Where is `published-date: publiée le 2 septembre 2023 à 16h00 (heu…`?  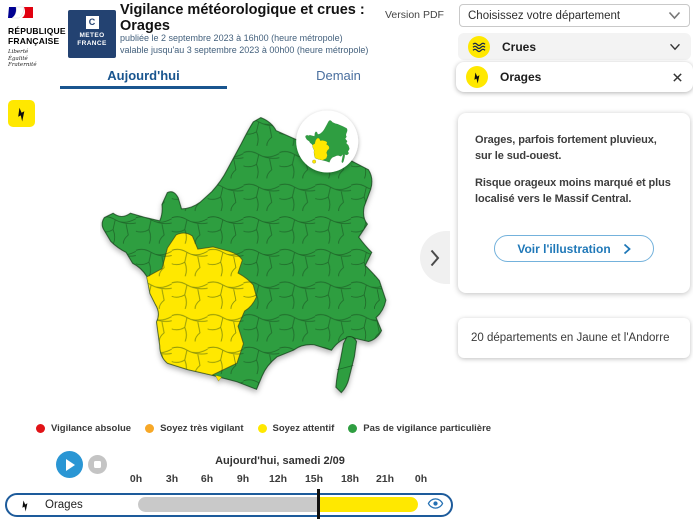
published-date: publiée le 2 septembre 2023 à 16h00 (heu… is located at coordinates (231, 38).